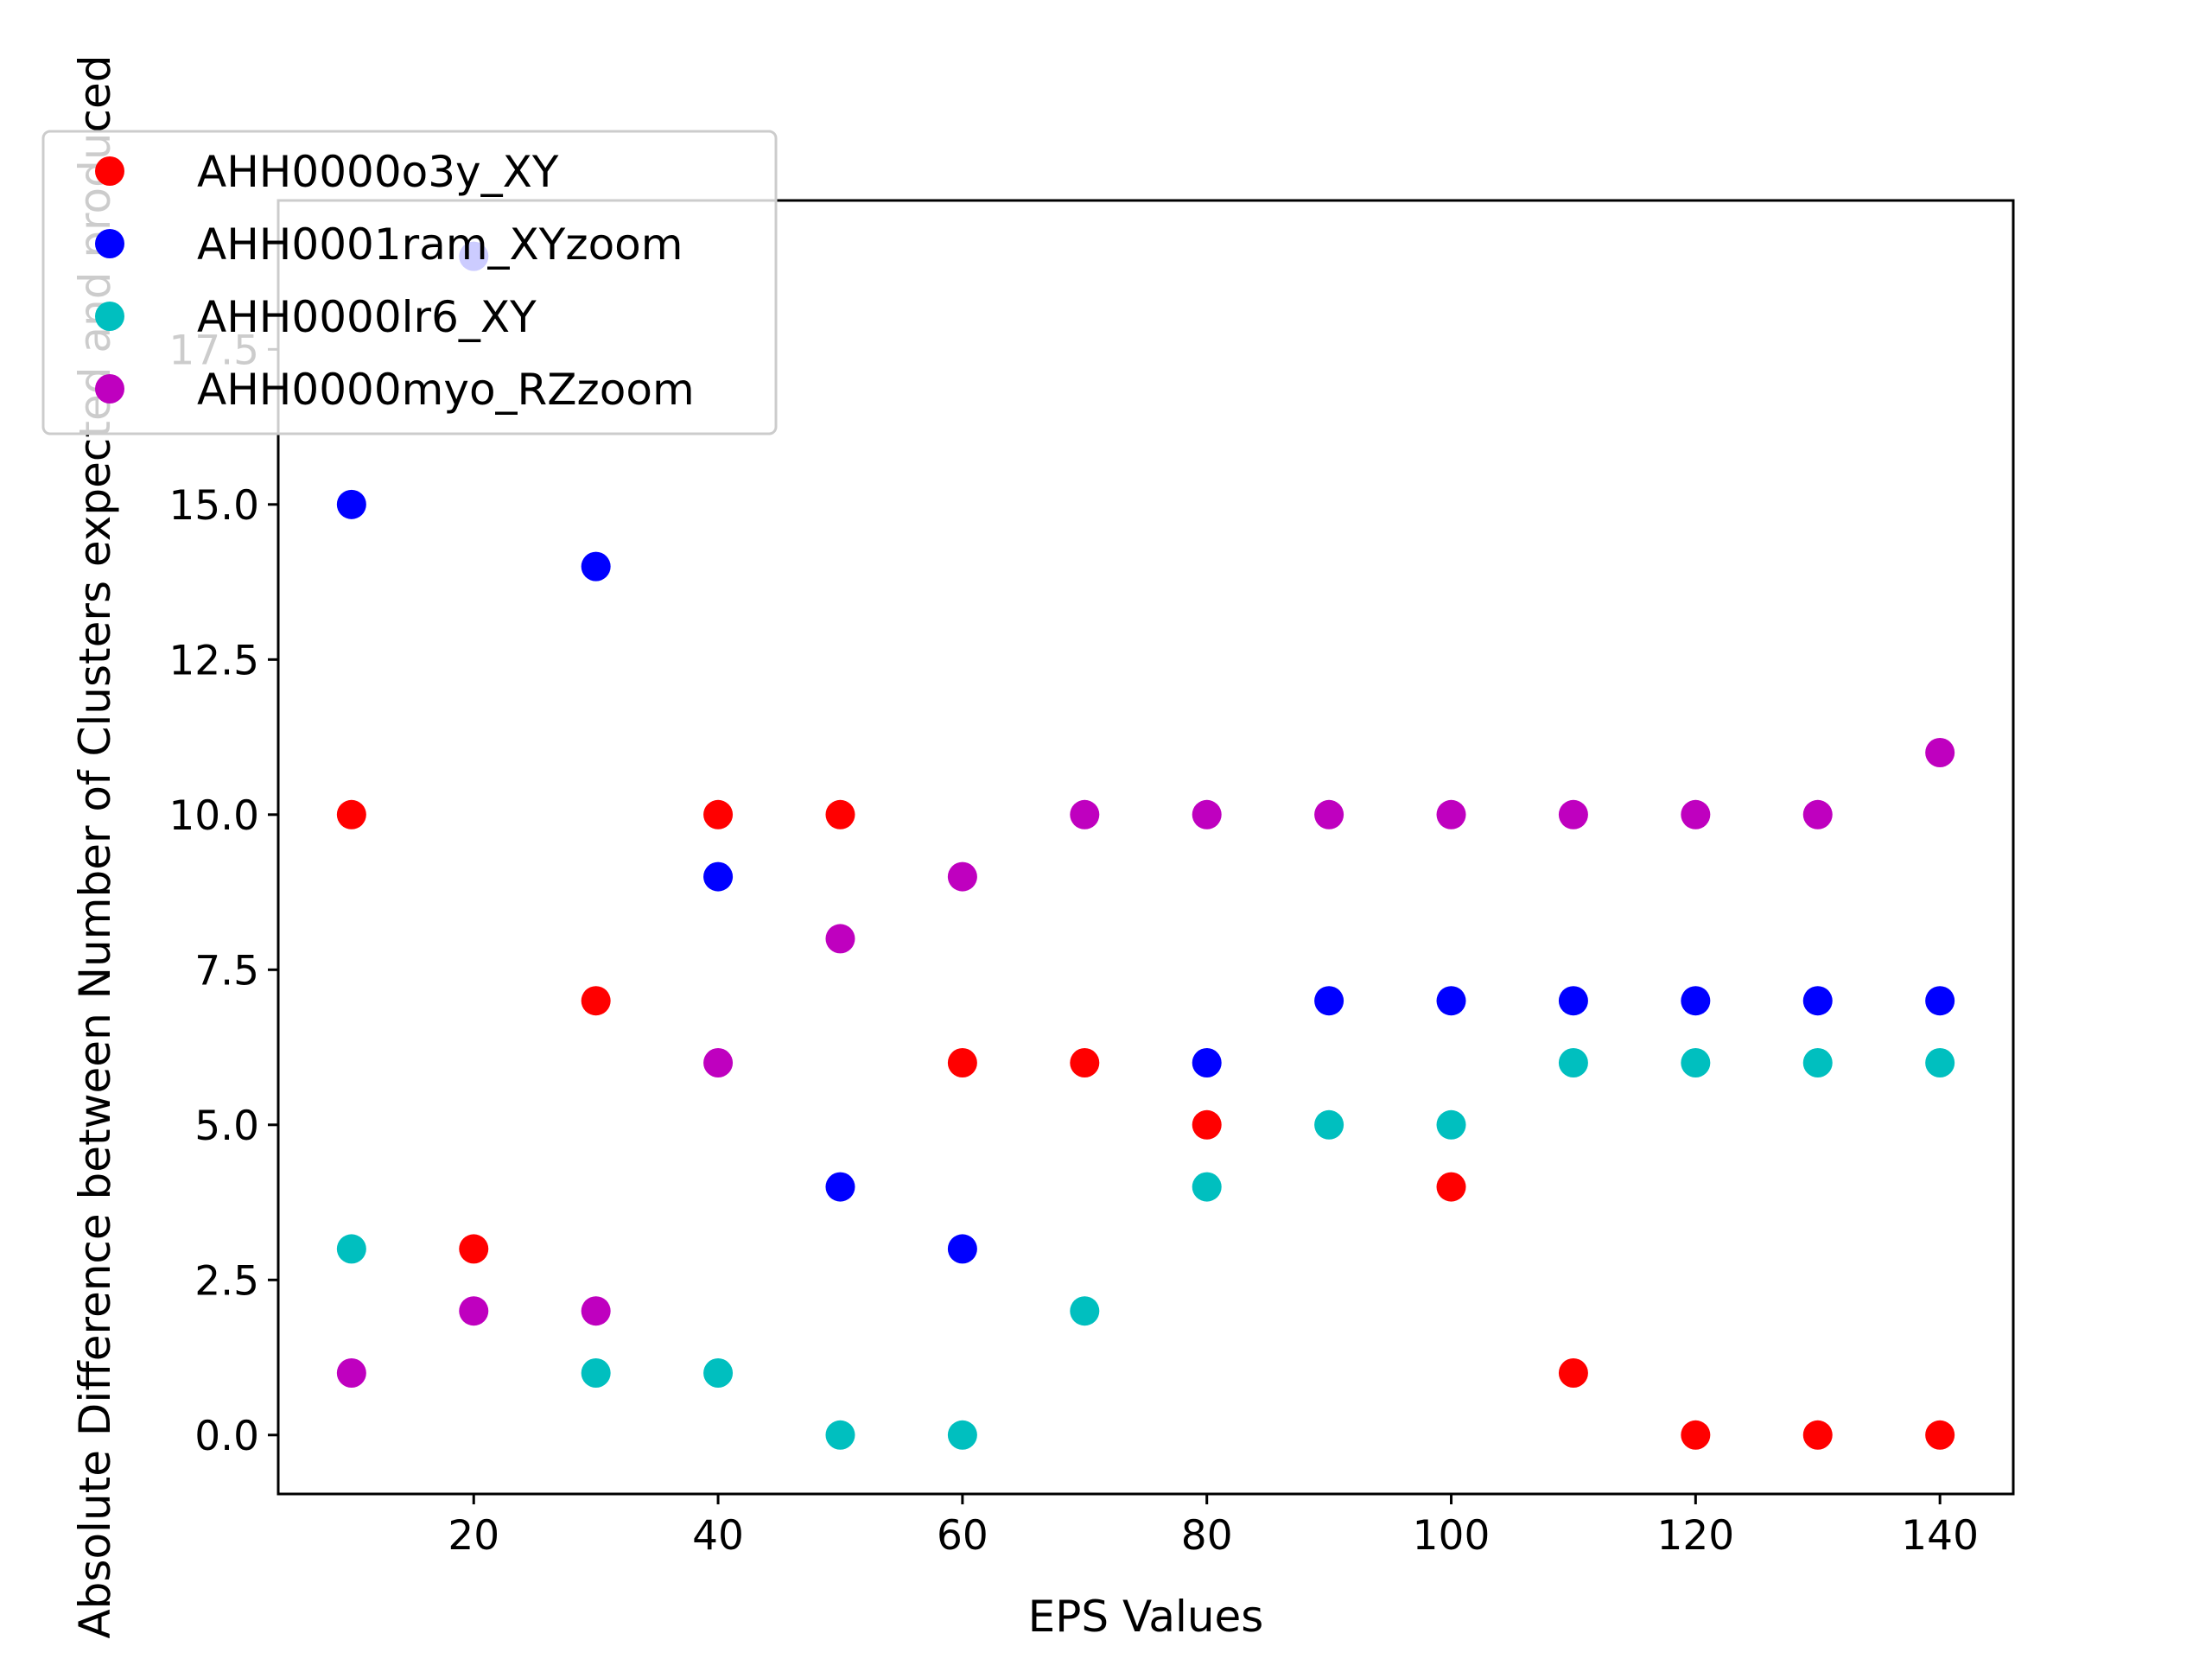  What do you see at coordinates (1452, 1536) in the screenshot?
I see `x-tick-label: 100` at bounding box center [1452, 1536].